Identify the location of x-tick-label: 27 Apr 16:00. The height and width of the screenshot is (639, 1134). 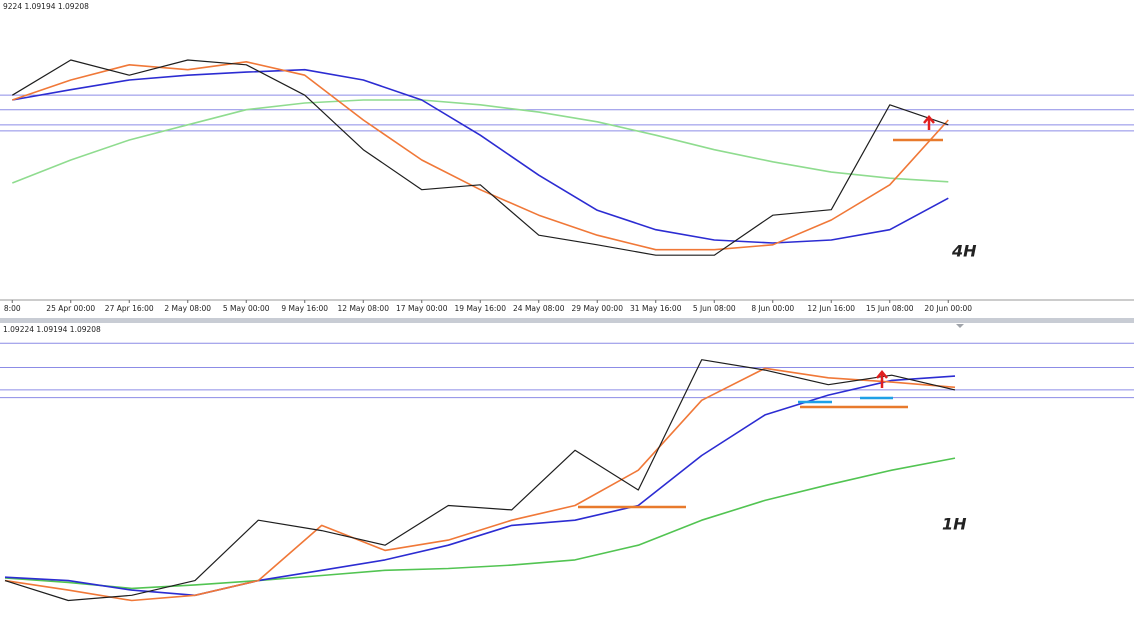
(129, 308).